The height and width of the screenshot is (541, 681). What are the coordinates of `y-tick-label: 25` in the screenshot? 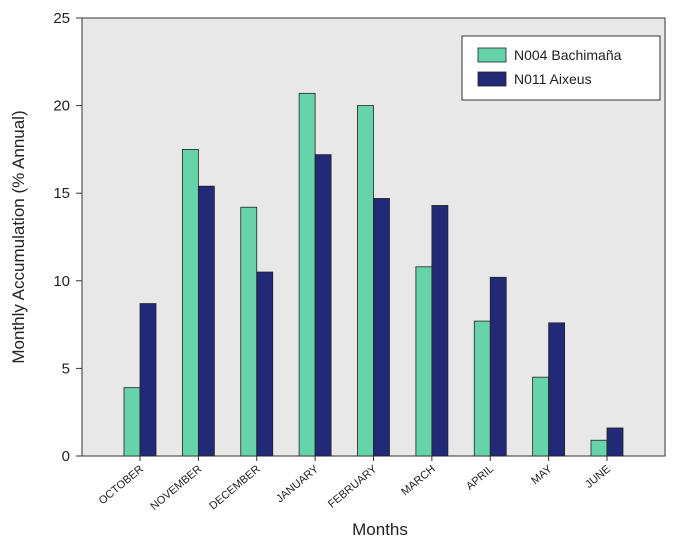 It's located at (61, 18).